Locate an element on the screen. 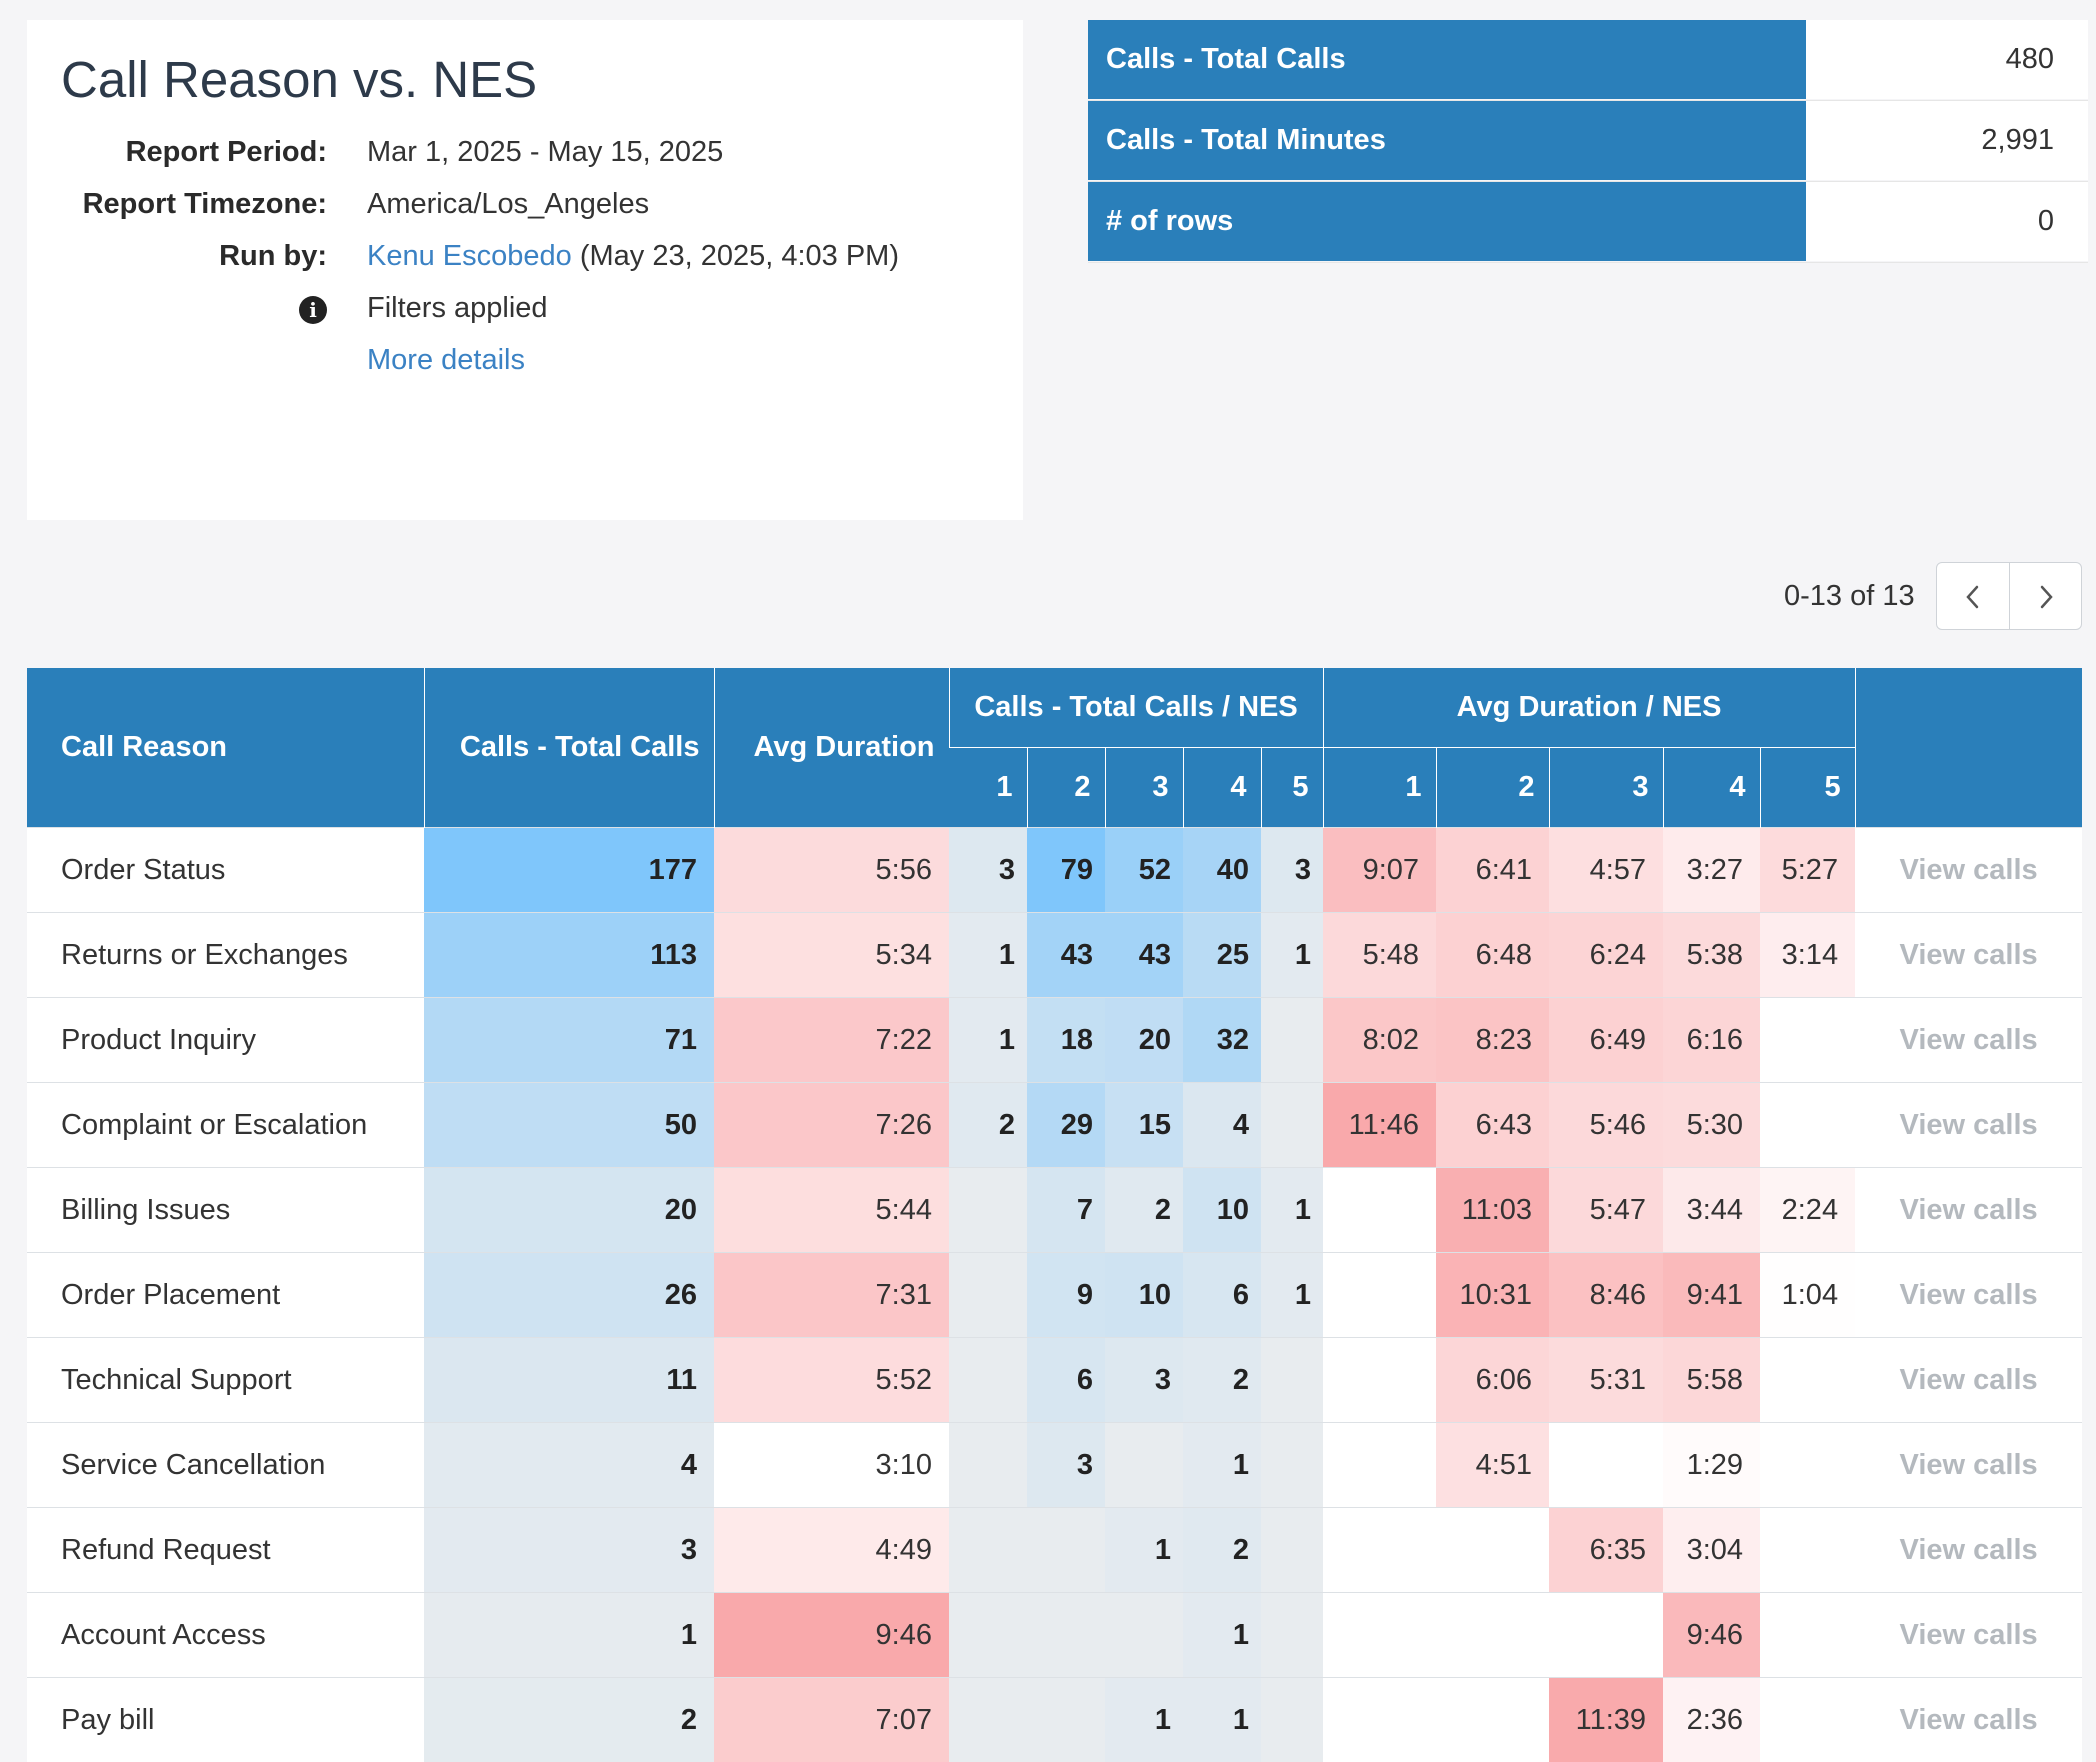 The height and width of the screenshot is (1762, 2096). previous-page-button is located at coordinates (1973, 596).